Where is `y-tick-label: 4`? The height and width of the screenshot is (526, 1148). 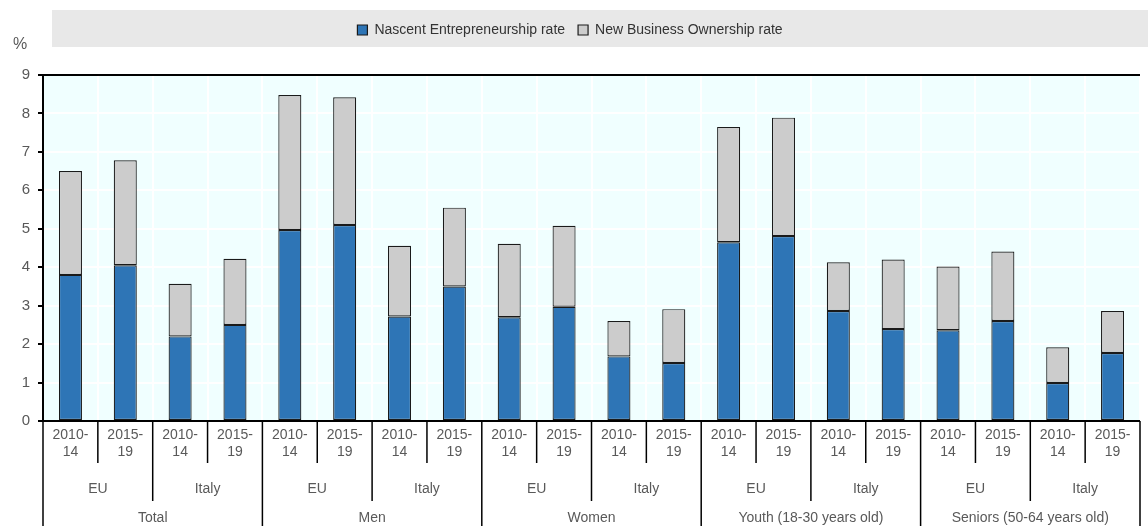
y-tick-label: 4 is located at coordinates (25, 266).